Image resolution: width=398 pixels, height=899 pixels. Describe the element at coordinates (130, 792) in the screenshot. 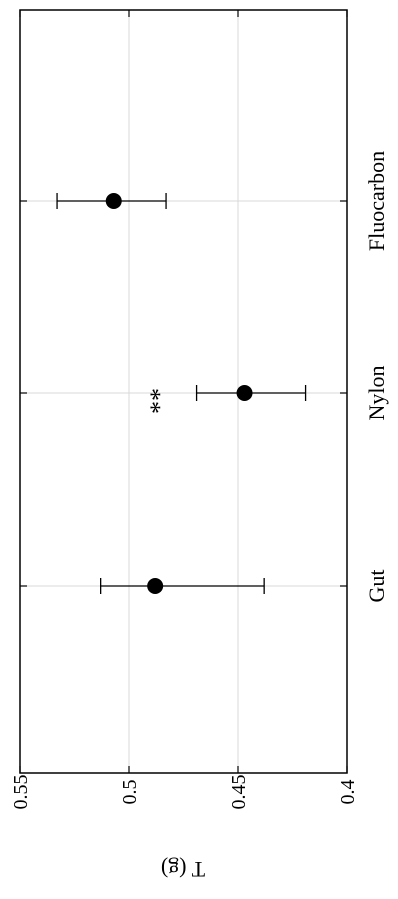

I see `tick-label: 0.5` at that location.